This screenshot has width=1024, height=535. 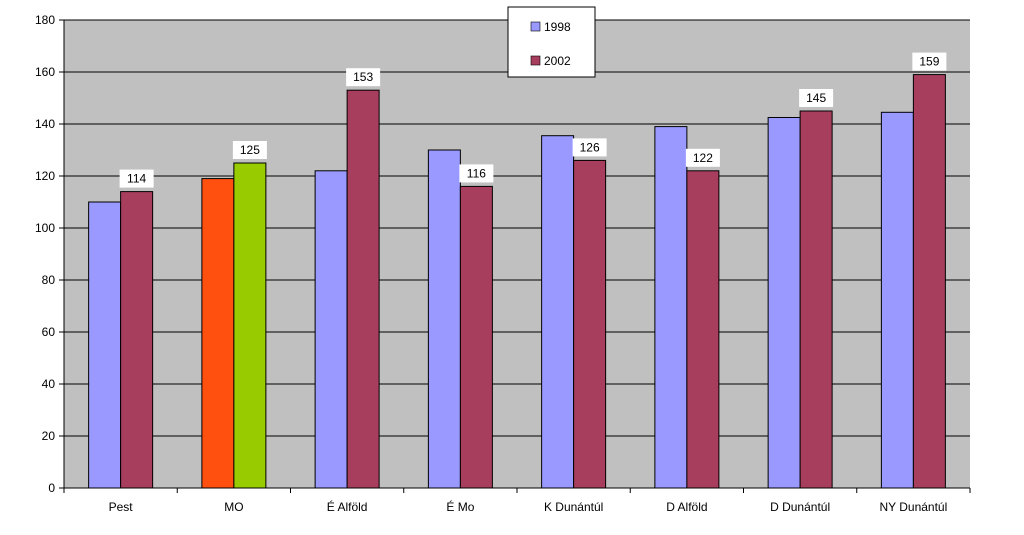 I want to click on y-tick-label: 100, so click(x=45, y=228).